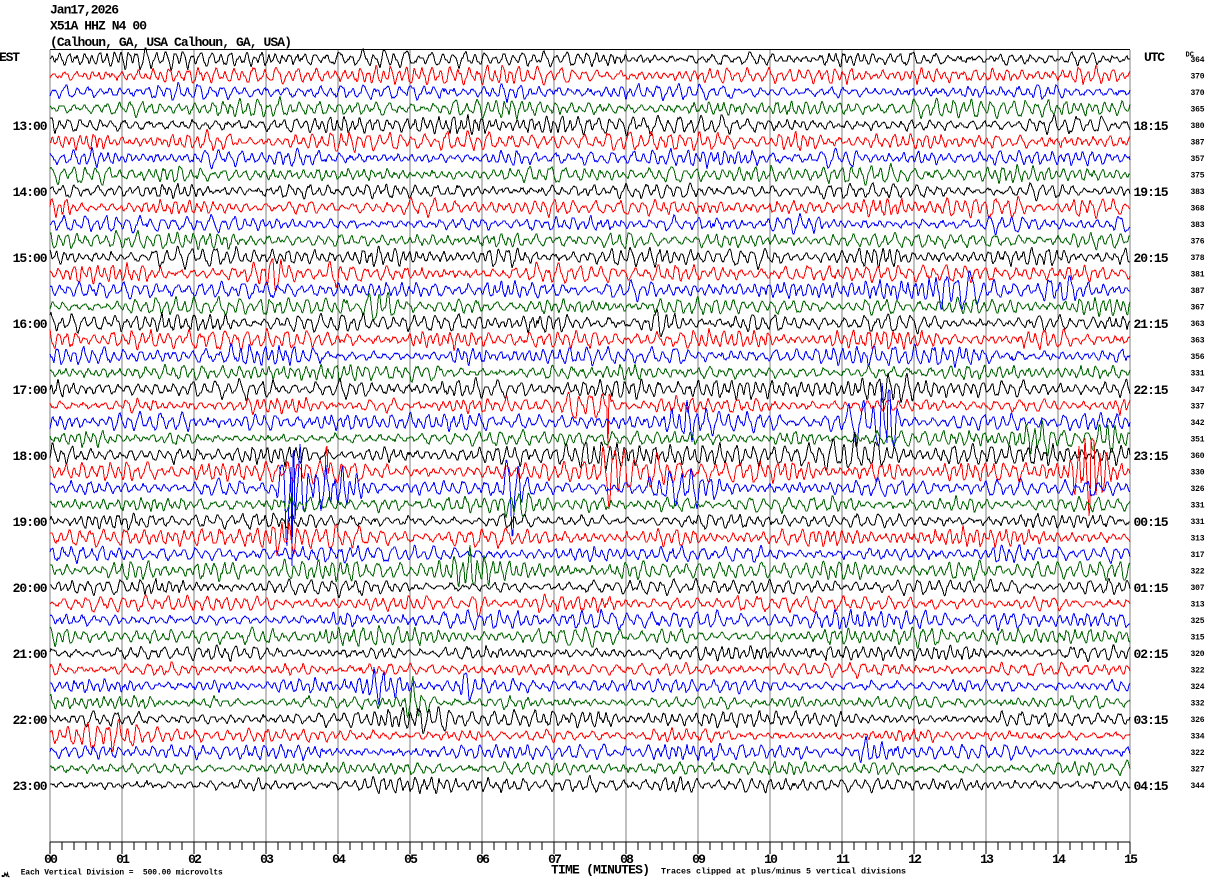 The width and height of the screenshot is (1210, 891). I want to click on svg-text: 351, so click(1198, 440).